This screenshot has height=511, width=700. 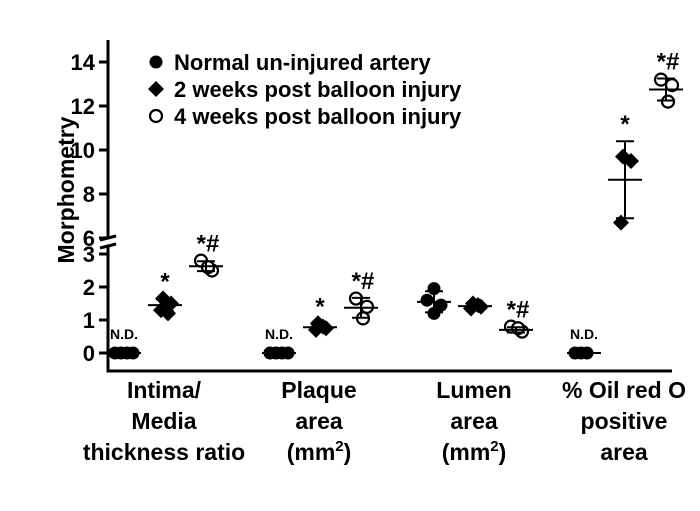 I want to click on y-tick-label: 2, so click(x=89, y=287).